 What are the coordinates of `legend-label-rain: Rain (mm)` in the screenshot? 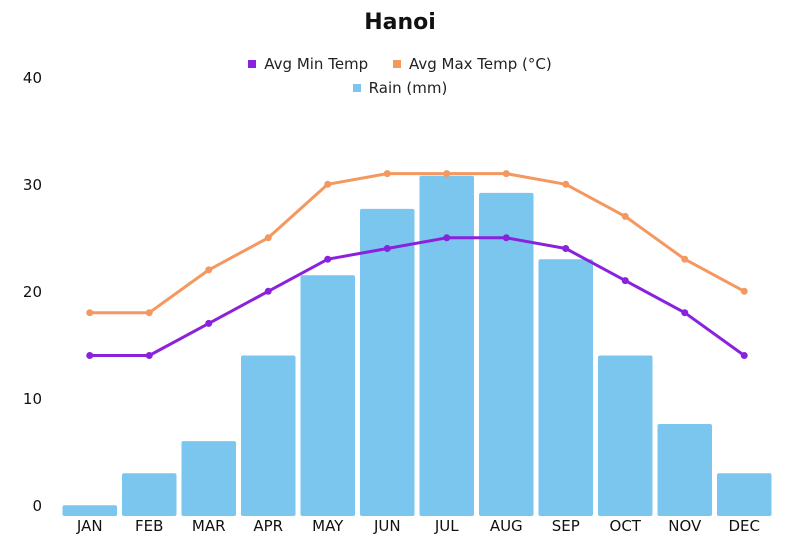 It's located at (408, 88).